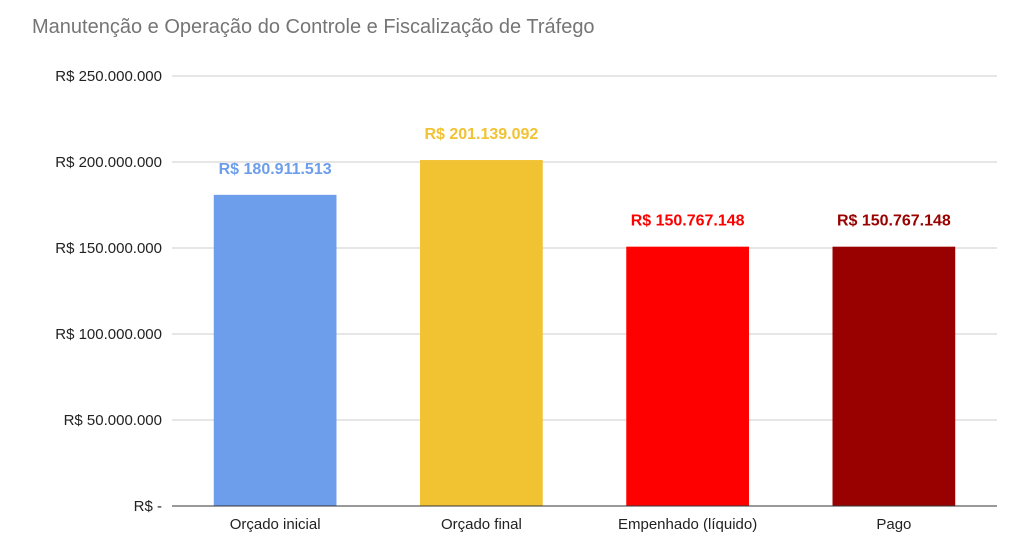 The image size is (1023, 557). I want to click on y-tick-label: R$ -, so click(148, 506).